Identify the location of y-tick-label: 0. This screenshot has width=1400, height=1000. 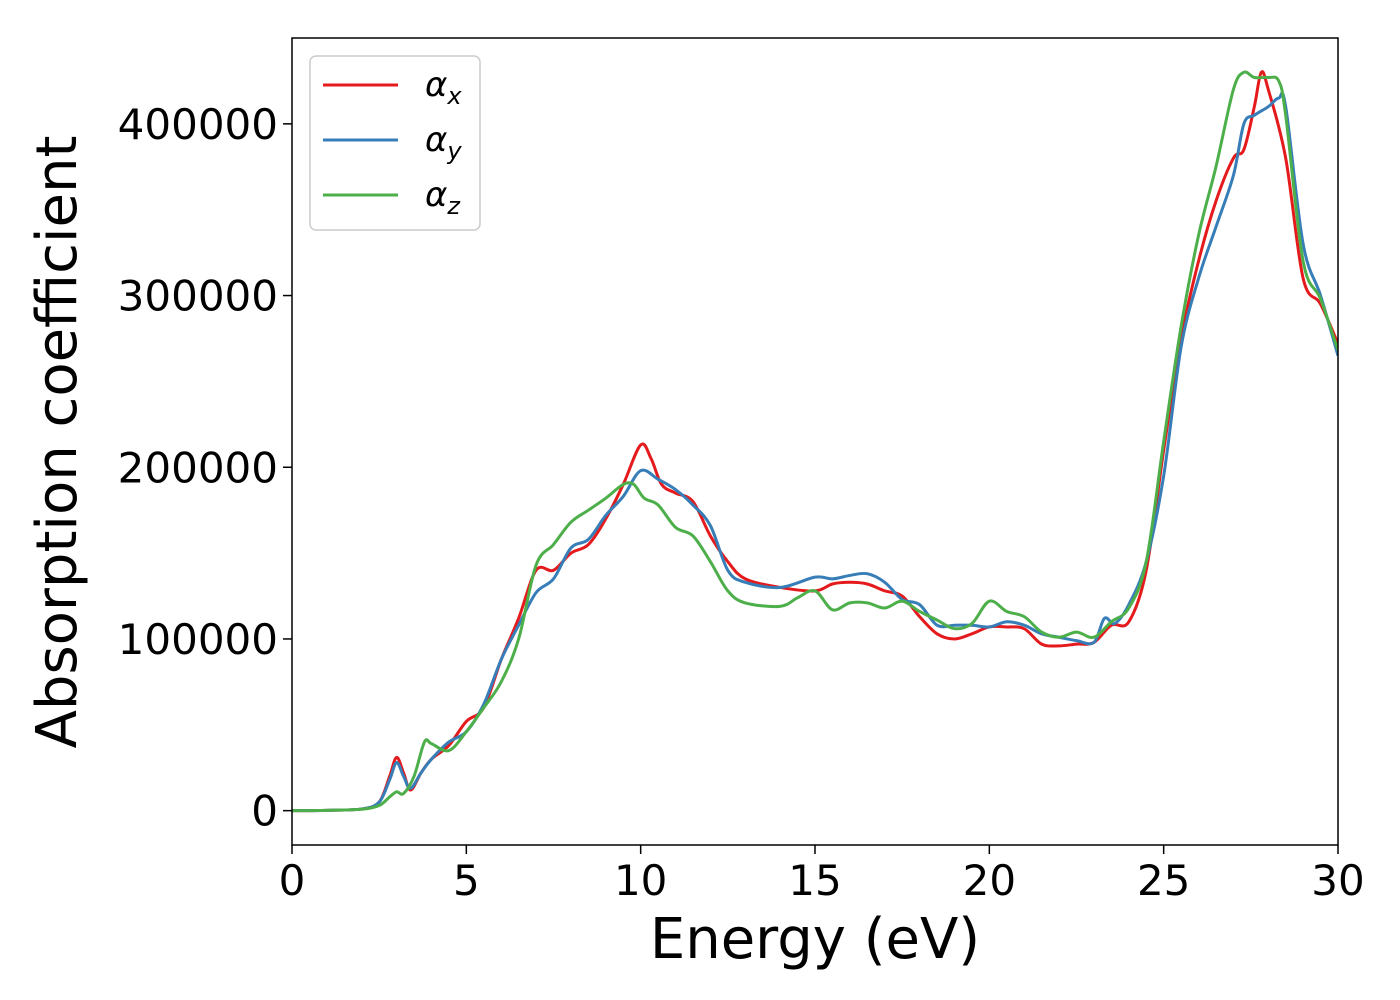
(264, 811).